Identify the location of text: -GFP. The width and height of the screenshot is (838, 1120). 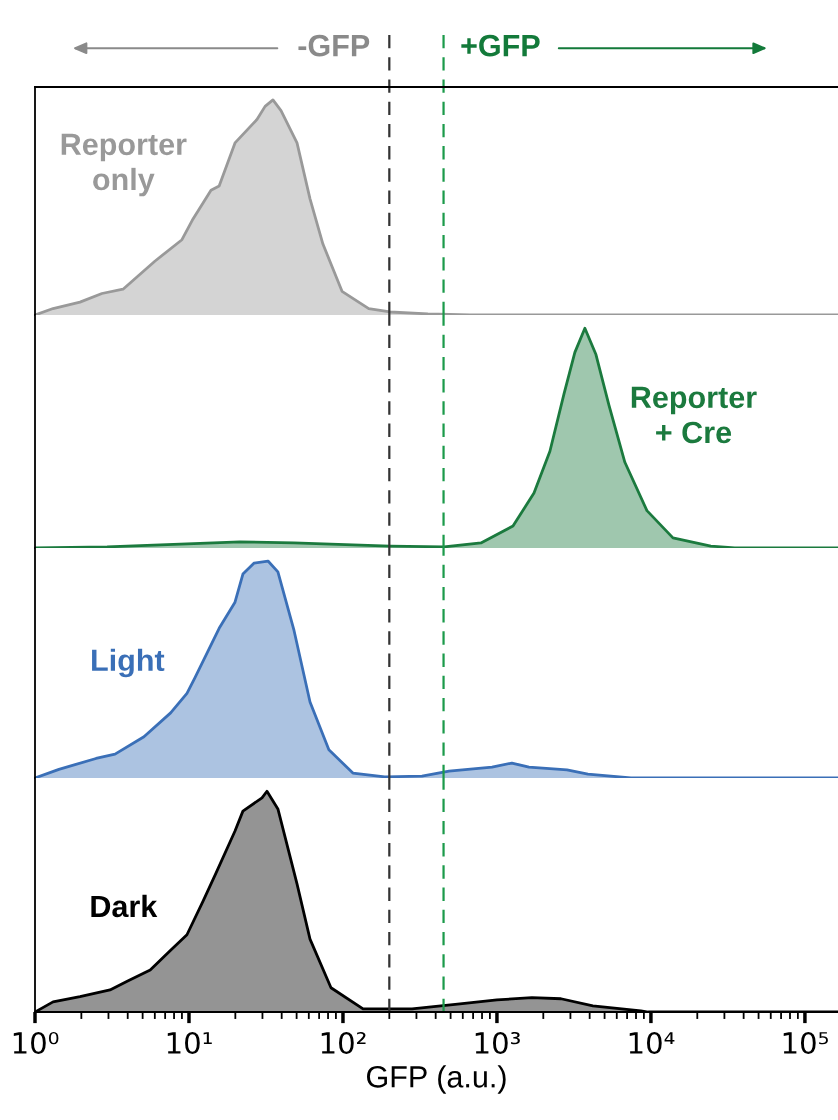
(334, 45).